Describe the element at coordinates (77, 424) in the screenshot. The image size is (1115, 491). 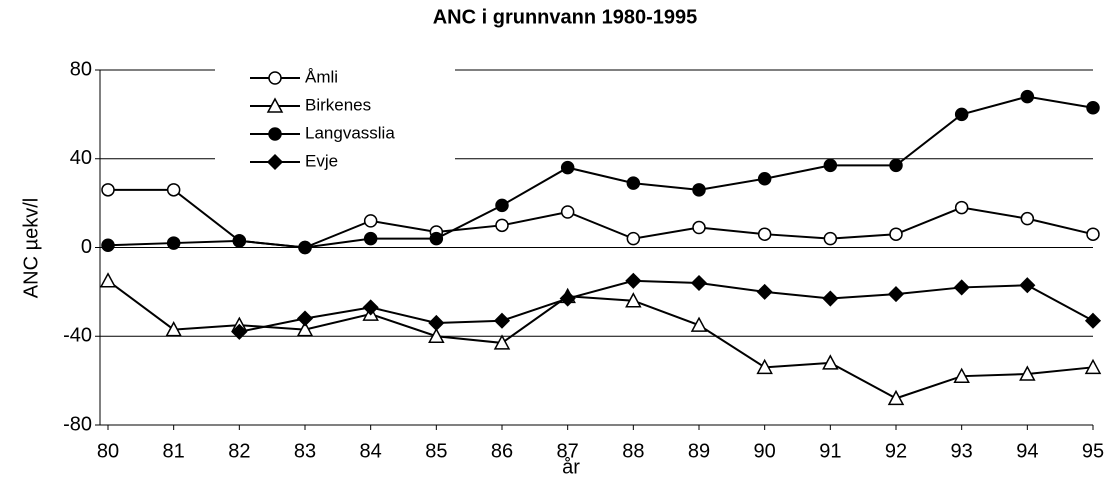
I see `y-tick-label: -80` at that location.